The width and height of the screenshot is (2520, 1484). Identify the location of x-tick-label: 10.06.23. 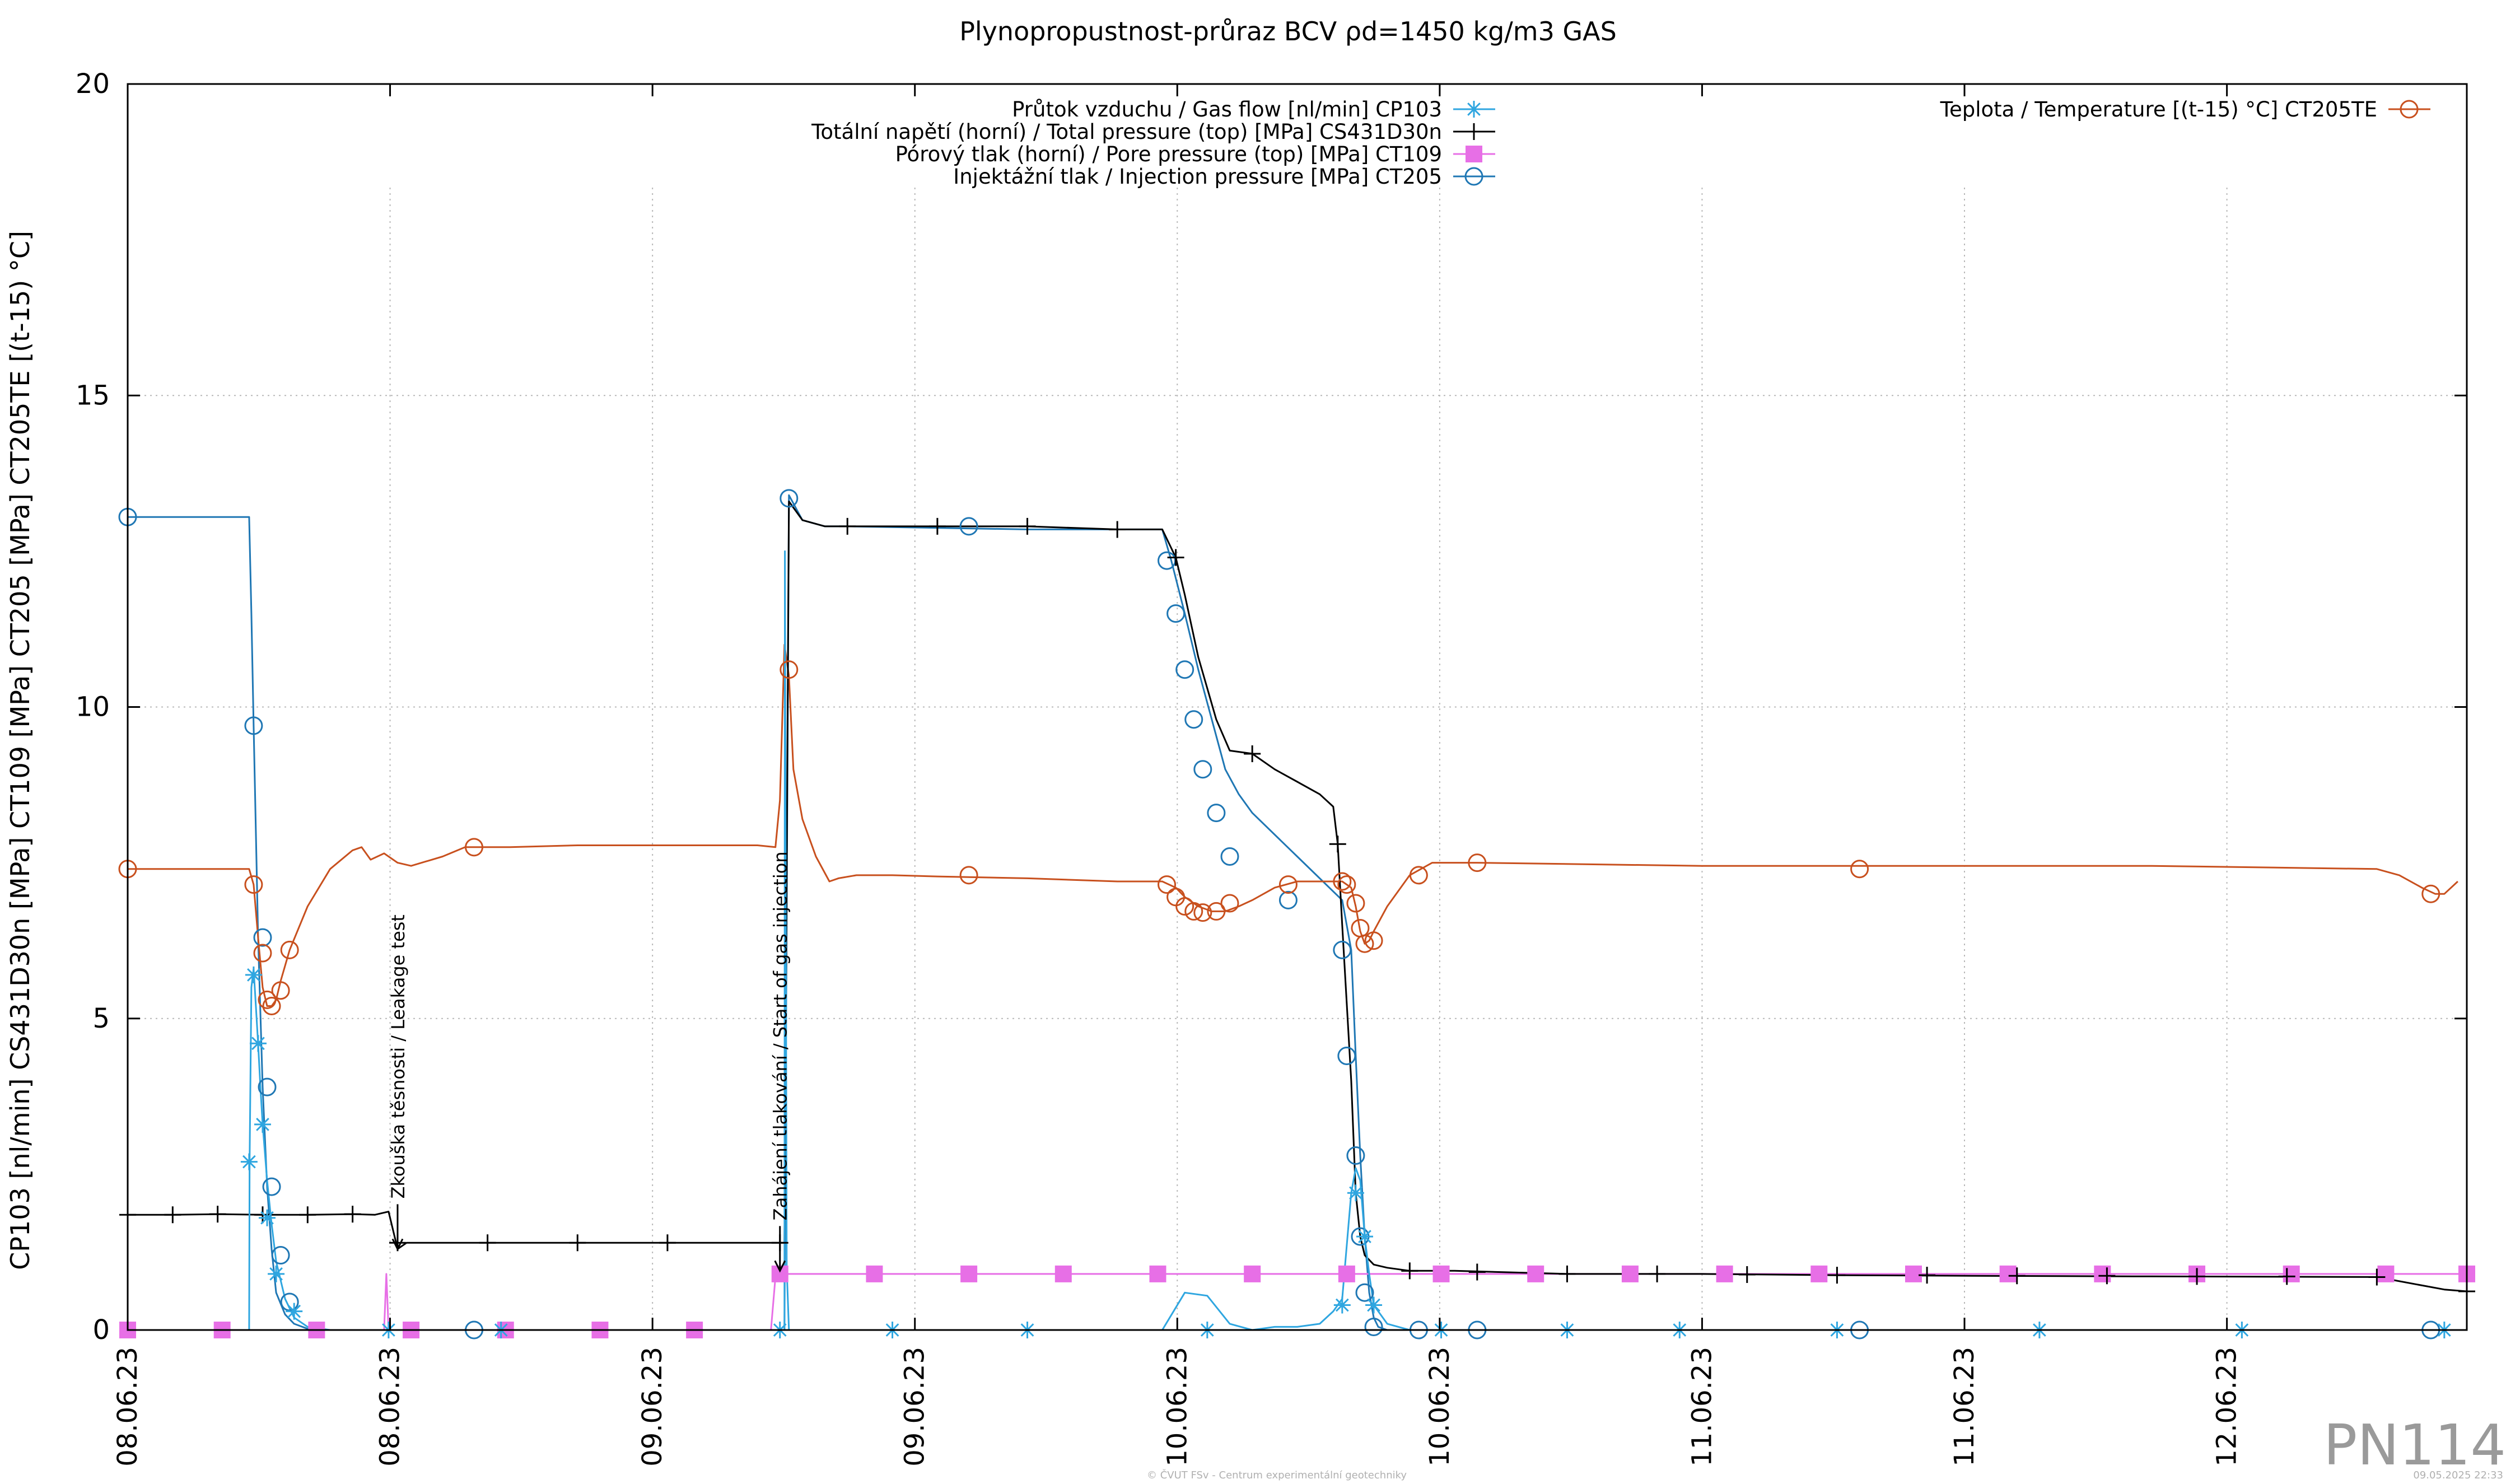
(1177, 1407).